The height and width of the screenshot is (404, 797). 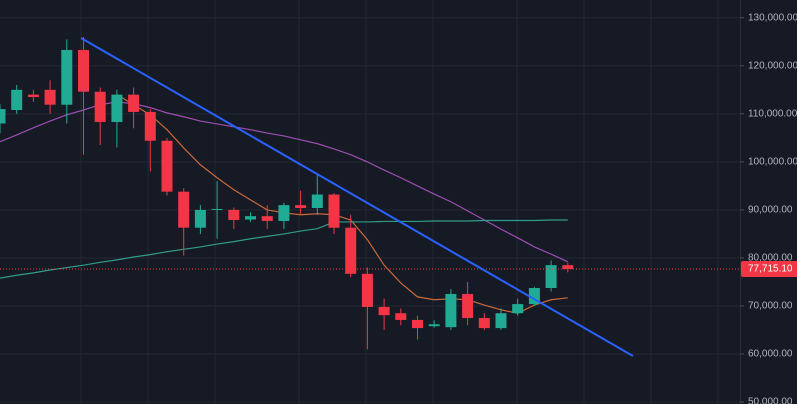 I want to click on moving-average-line, so click(x=284, y=249).